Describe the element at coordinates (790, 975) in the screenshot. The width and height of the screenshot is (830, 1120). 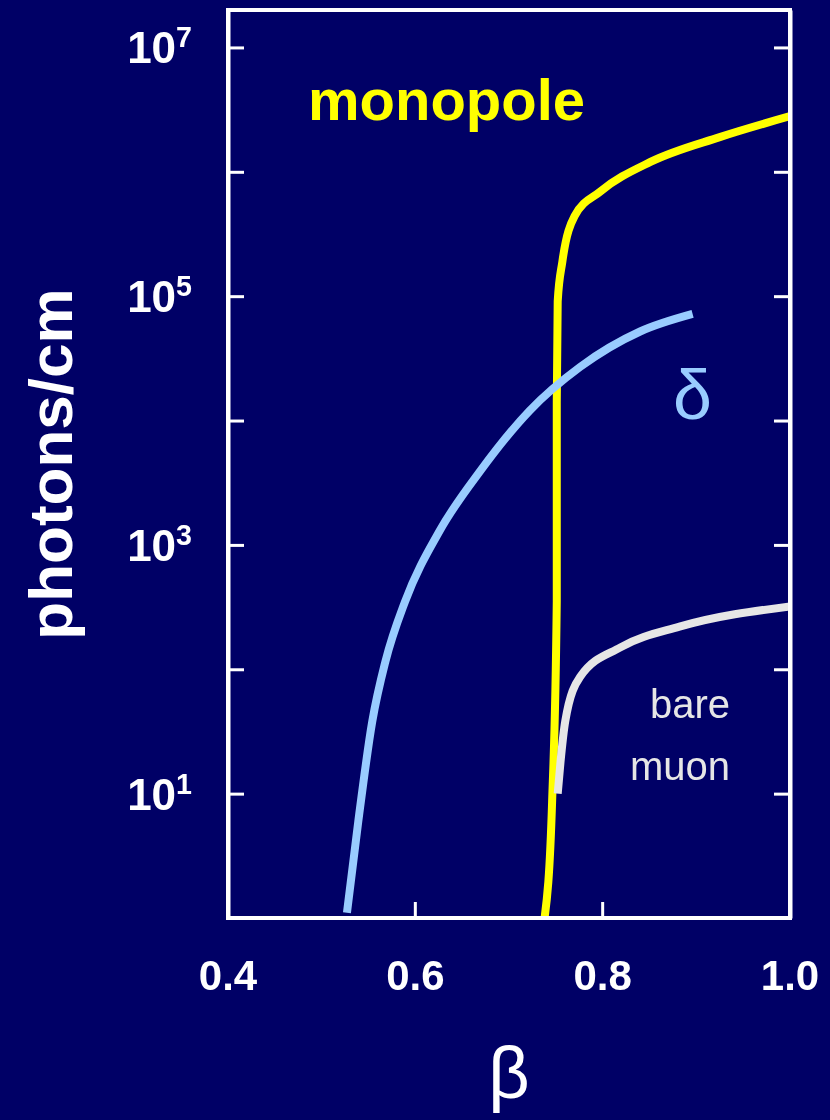
I see `x-tick-label: 1.0` at that location.